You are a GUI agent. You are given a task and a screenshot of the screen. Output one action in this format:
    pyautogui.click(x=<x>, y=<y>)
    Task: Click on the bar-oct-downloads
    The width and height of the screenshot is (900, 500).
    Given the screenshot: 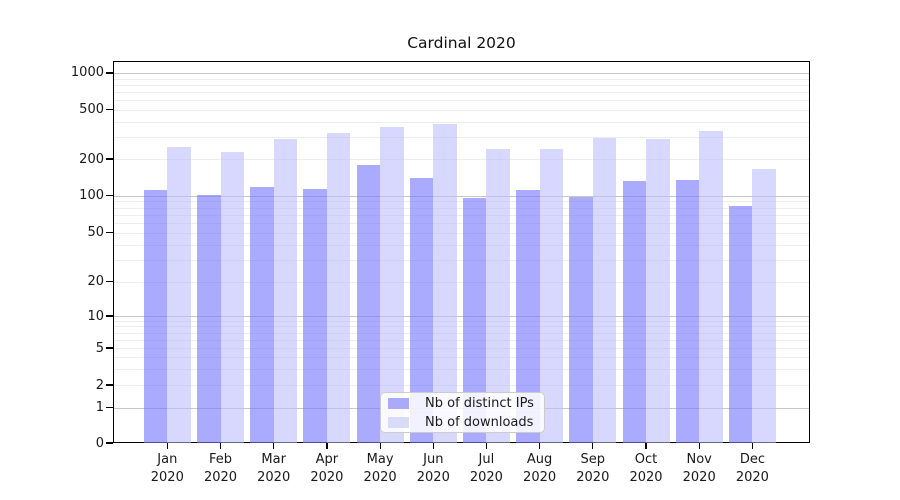 What is the action you would take?
    pyautogui.click(x=658, y=291)
    